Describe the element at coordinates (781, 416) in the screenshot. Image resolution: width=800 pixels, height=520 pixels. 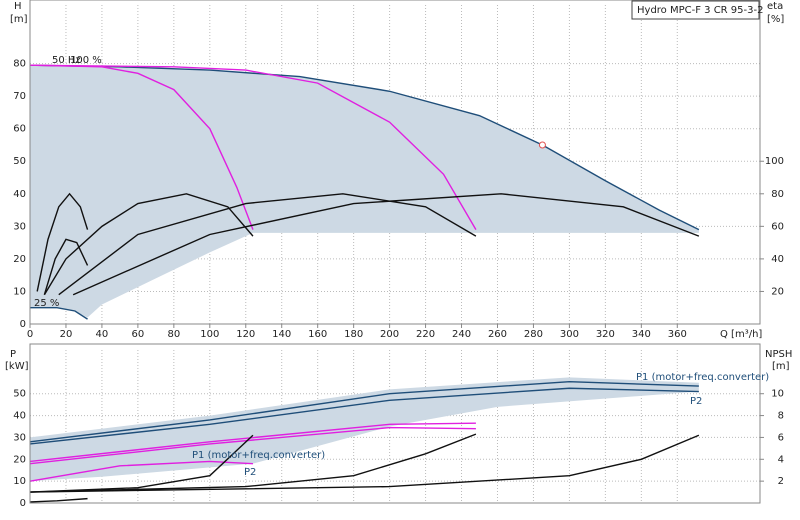
I see `y2-tick-label: 8` at that location.